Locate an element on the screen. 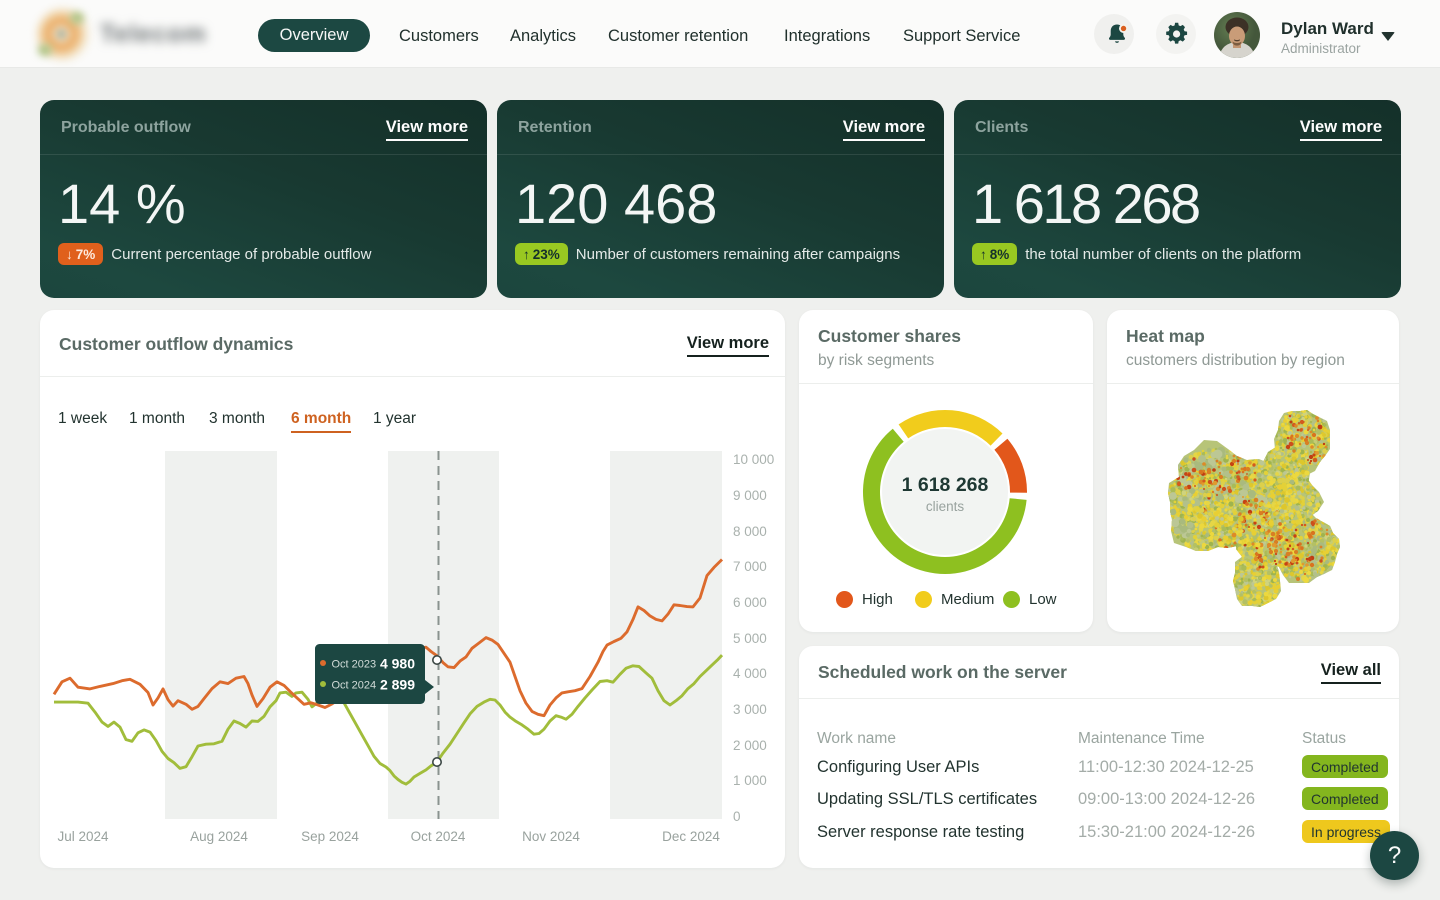 This screenshot has width=1440, height=900. svg-text: 8 000 is located at coordinates (750, 531).